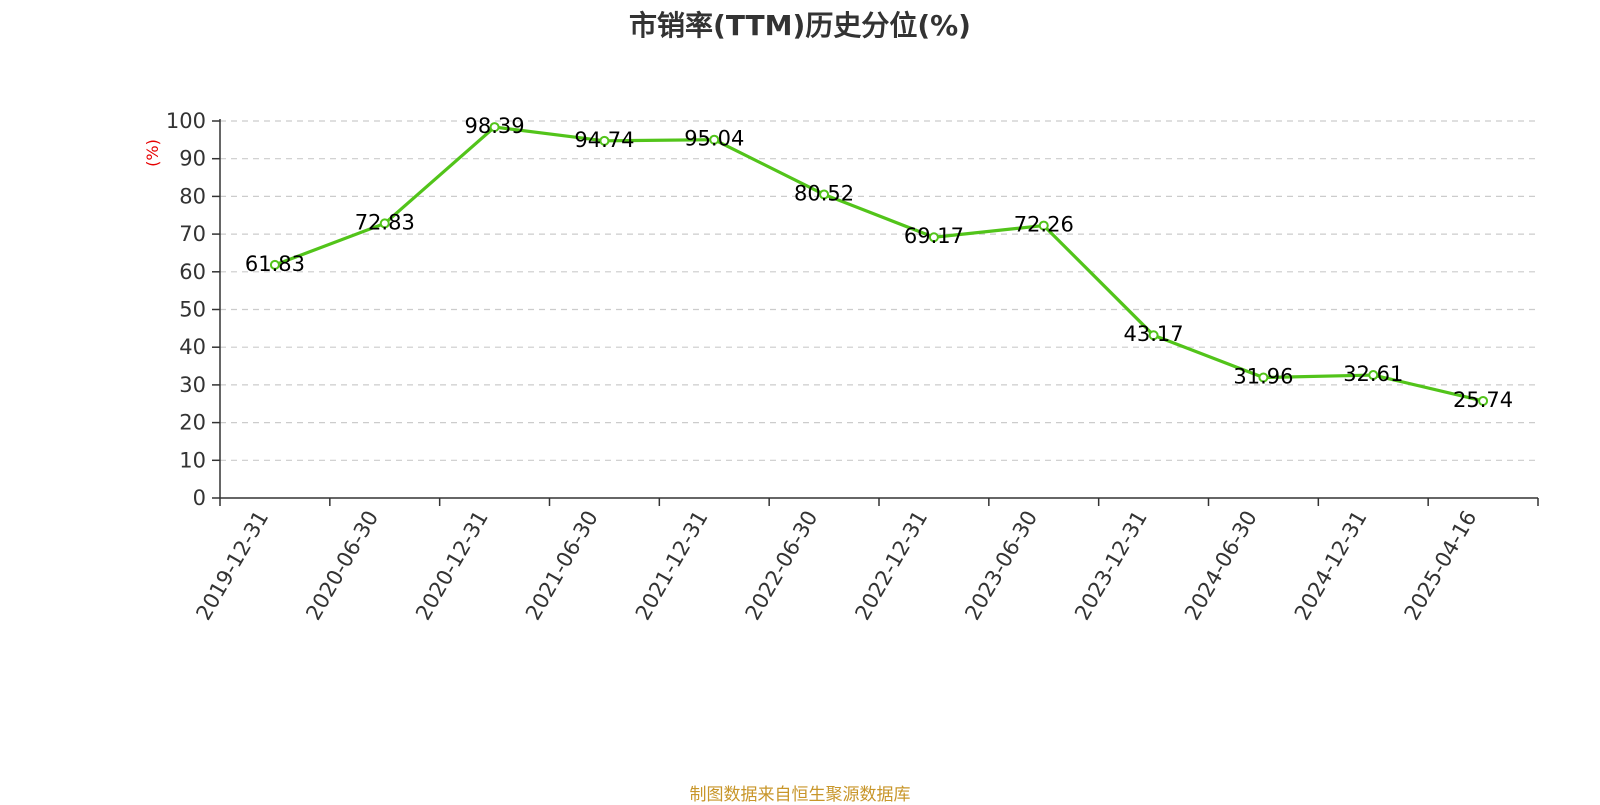 Image resolution: width=1600 pixels, height=805 pixels. I want to click on x-tick-label: 2020-12-31, so click(452, 566).